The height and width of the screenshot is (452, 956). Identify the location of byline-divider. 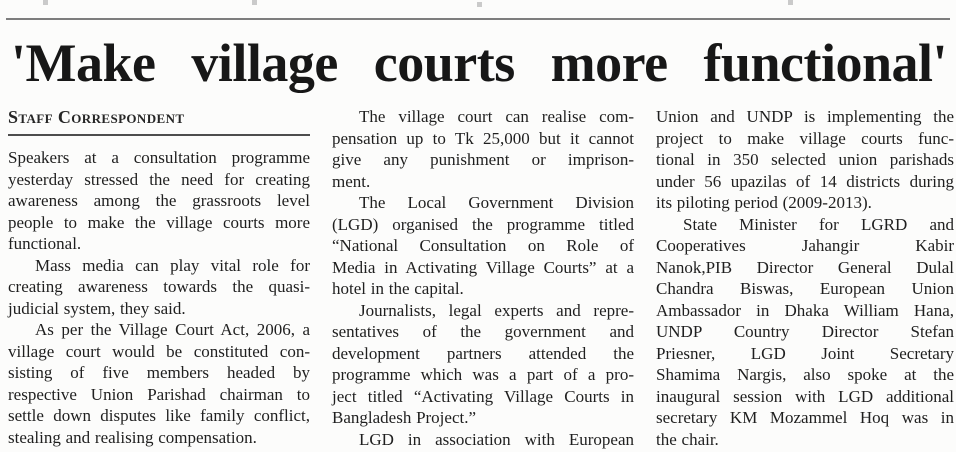
(159, 135).